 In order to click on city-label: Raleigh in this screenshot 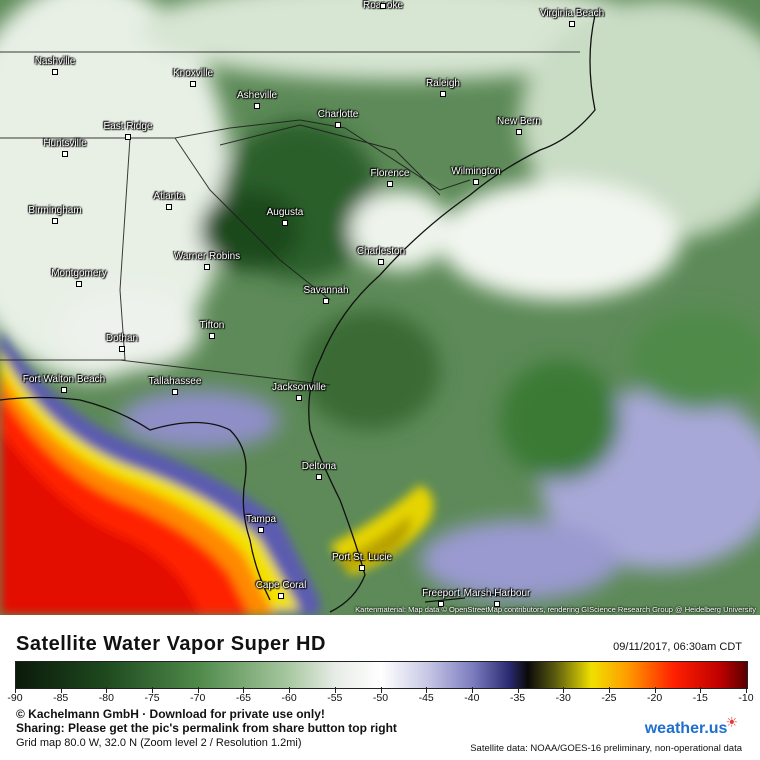, I will do `click(443, 83)`.